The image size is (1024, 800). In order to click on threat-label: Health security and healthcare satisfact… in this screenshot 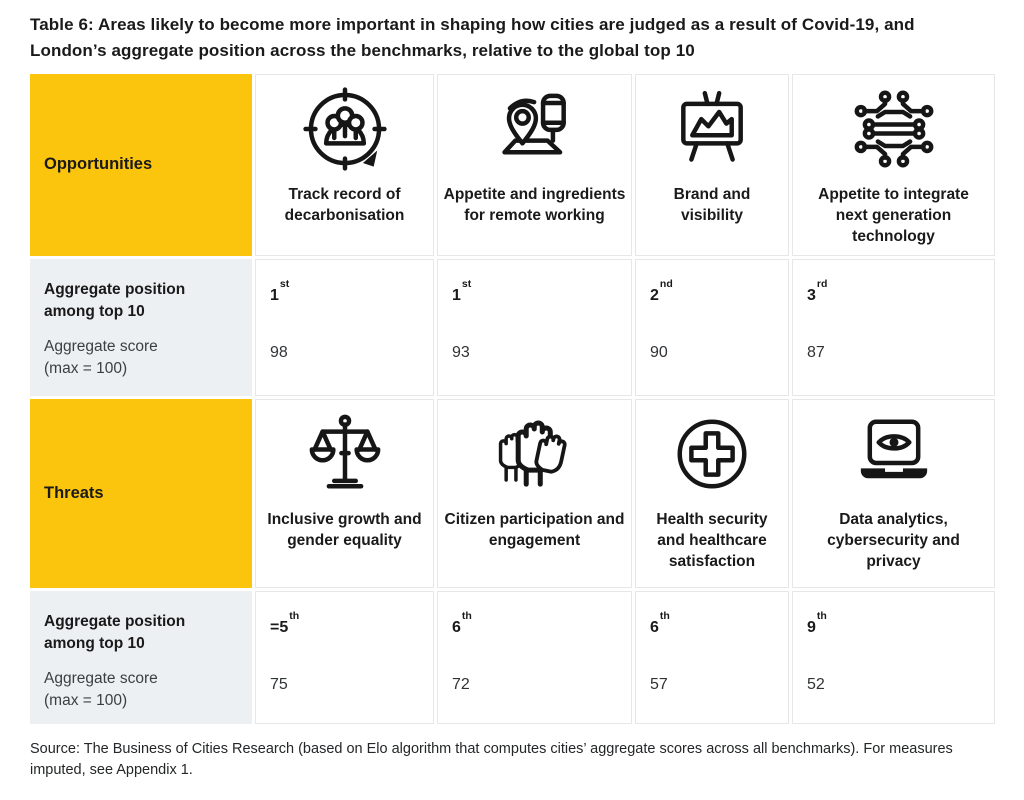, I will do `click(712, 540)`.